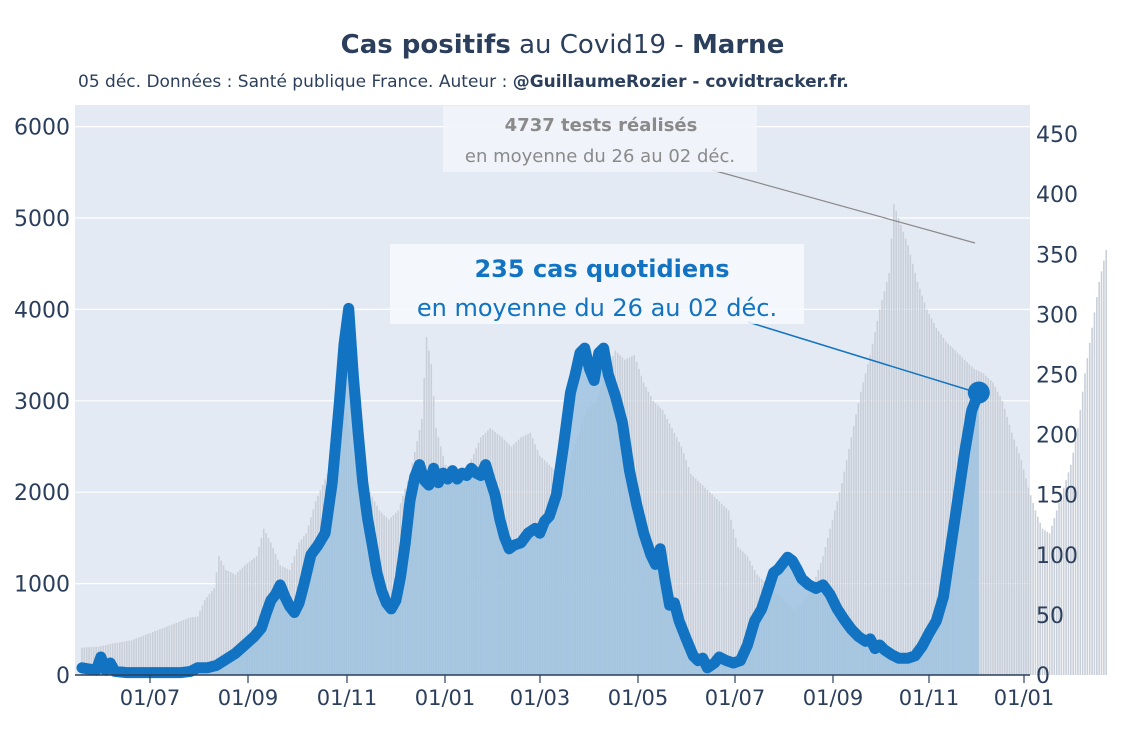 This screenshot has height=750, width=1125. Describe the element at coordinates (1057, 376) in the screenshot. I see `y-right-tick-label: 250` at that location.